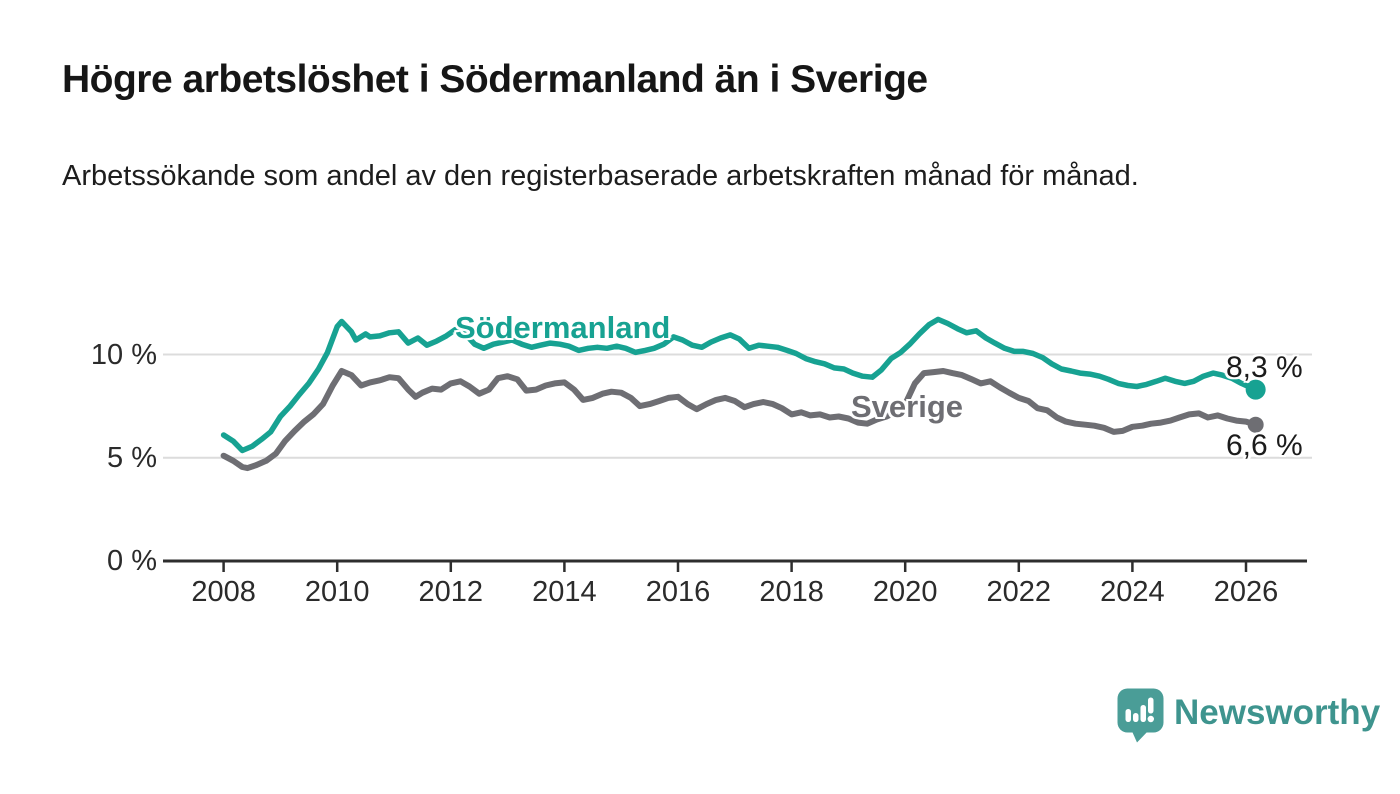 Image resolution: width=1400 pixels, height=794 pixels. Describe the element at coordinates (1132, 592) in the screenshot. I see `x-axis-tick-label: 2024` at that location.